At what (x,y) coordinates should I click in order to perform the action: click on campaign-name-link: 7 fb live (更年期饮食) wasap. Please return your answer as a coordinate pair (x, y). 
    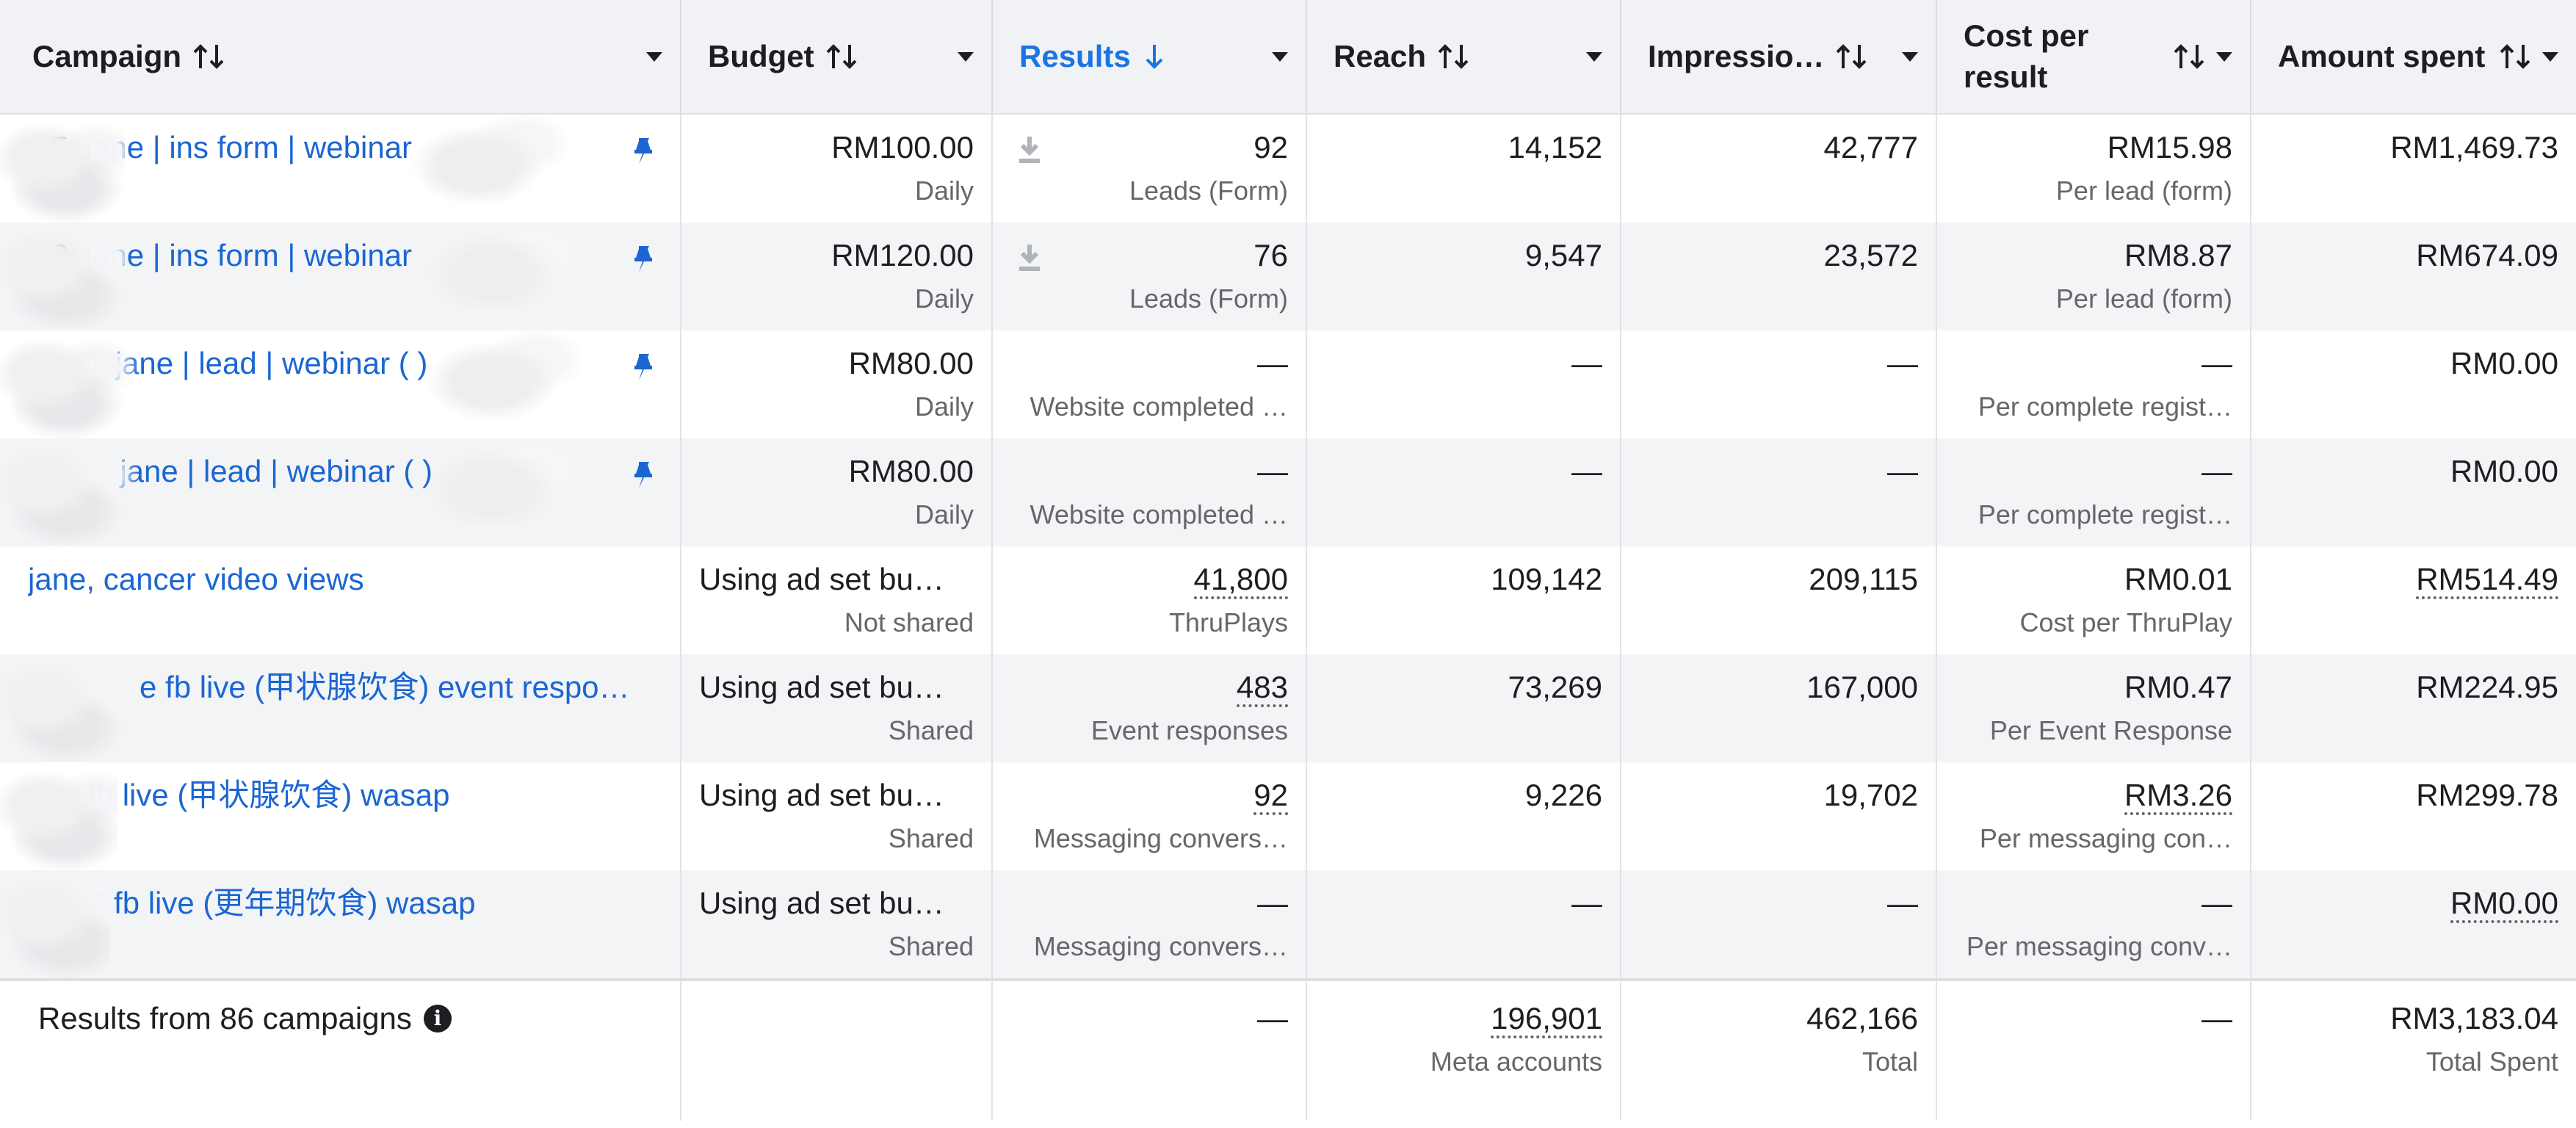
    Looking at the image, I should click on (282, 903).